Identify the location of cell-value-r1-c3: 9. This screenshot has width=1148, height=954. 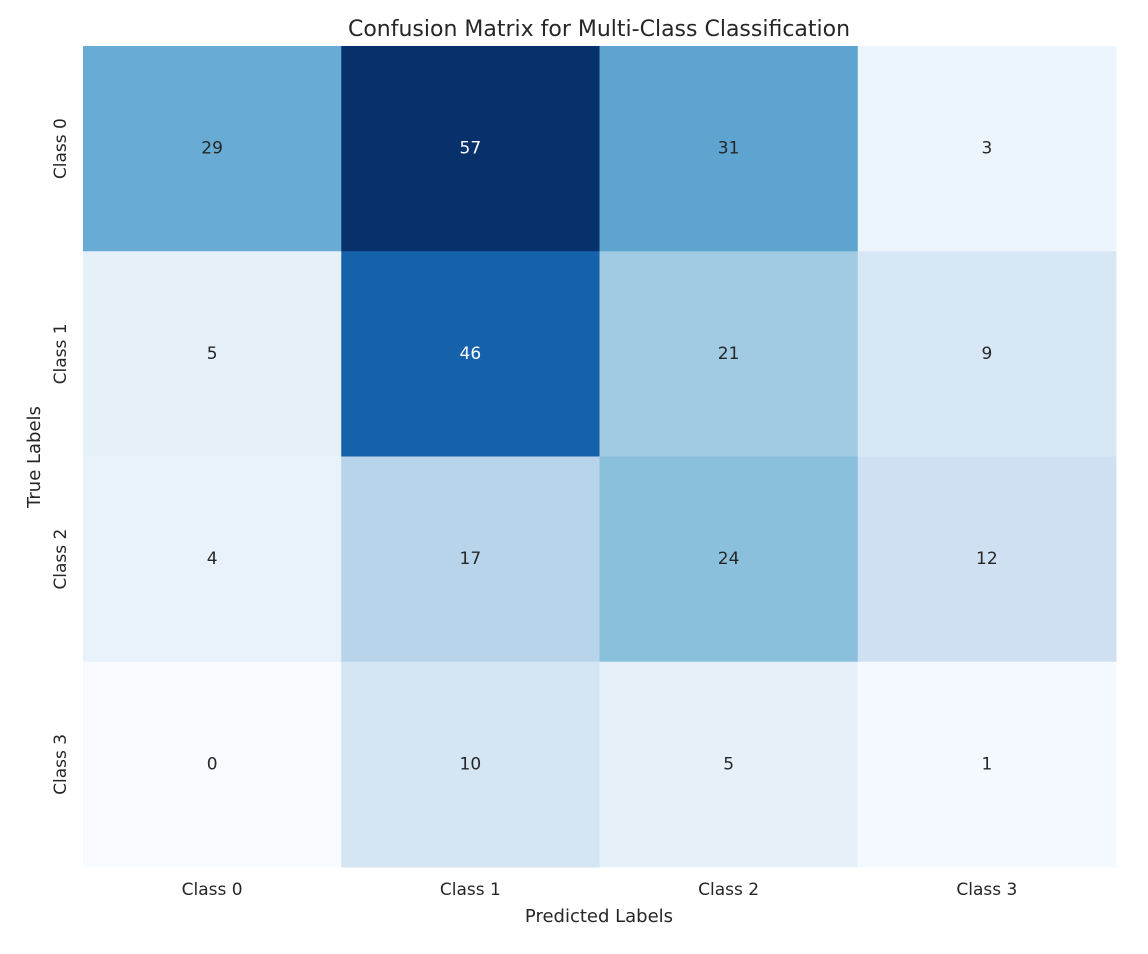
(986, 354).